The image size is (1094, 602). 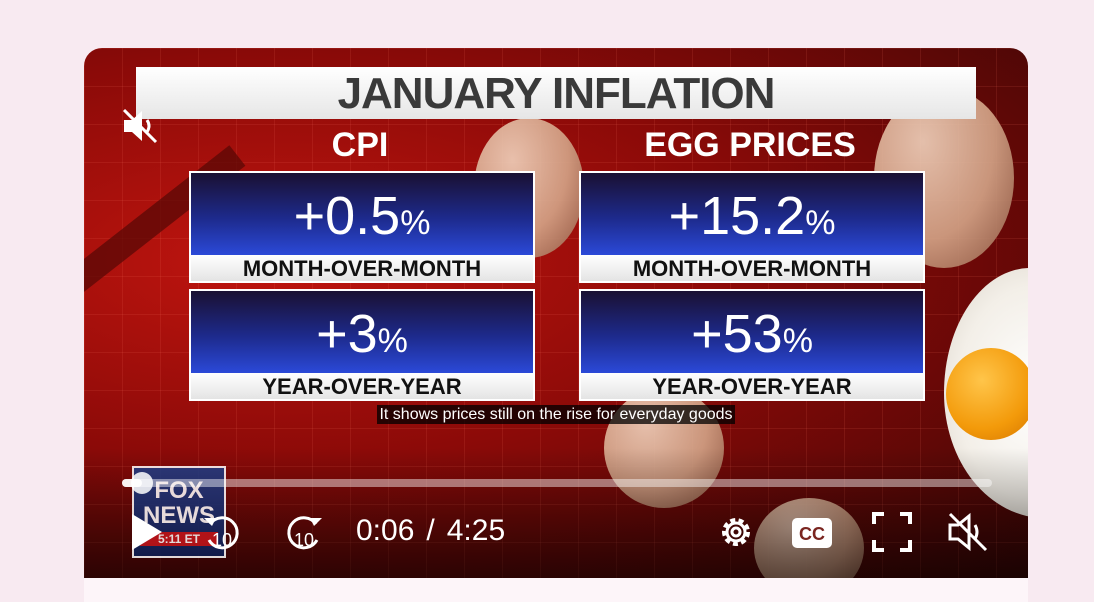 I want to click on egg-year-stat: +53% YEAR-OVER-YEAR, so click(x=752, y=345).